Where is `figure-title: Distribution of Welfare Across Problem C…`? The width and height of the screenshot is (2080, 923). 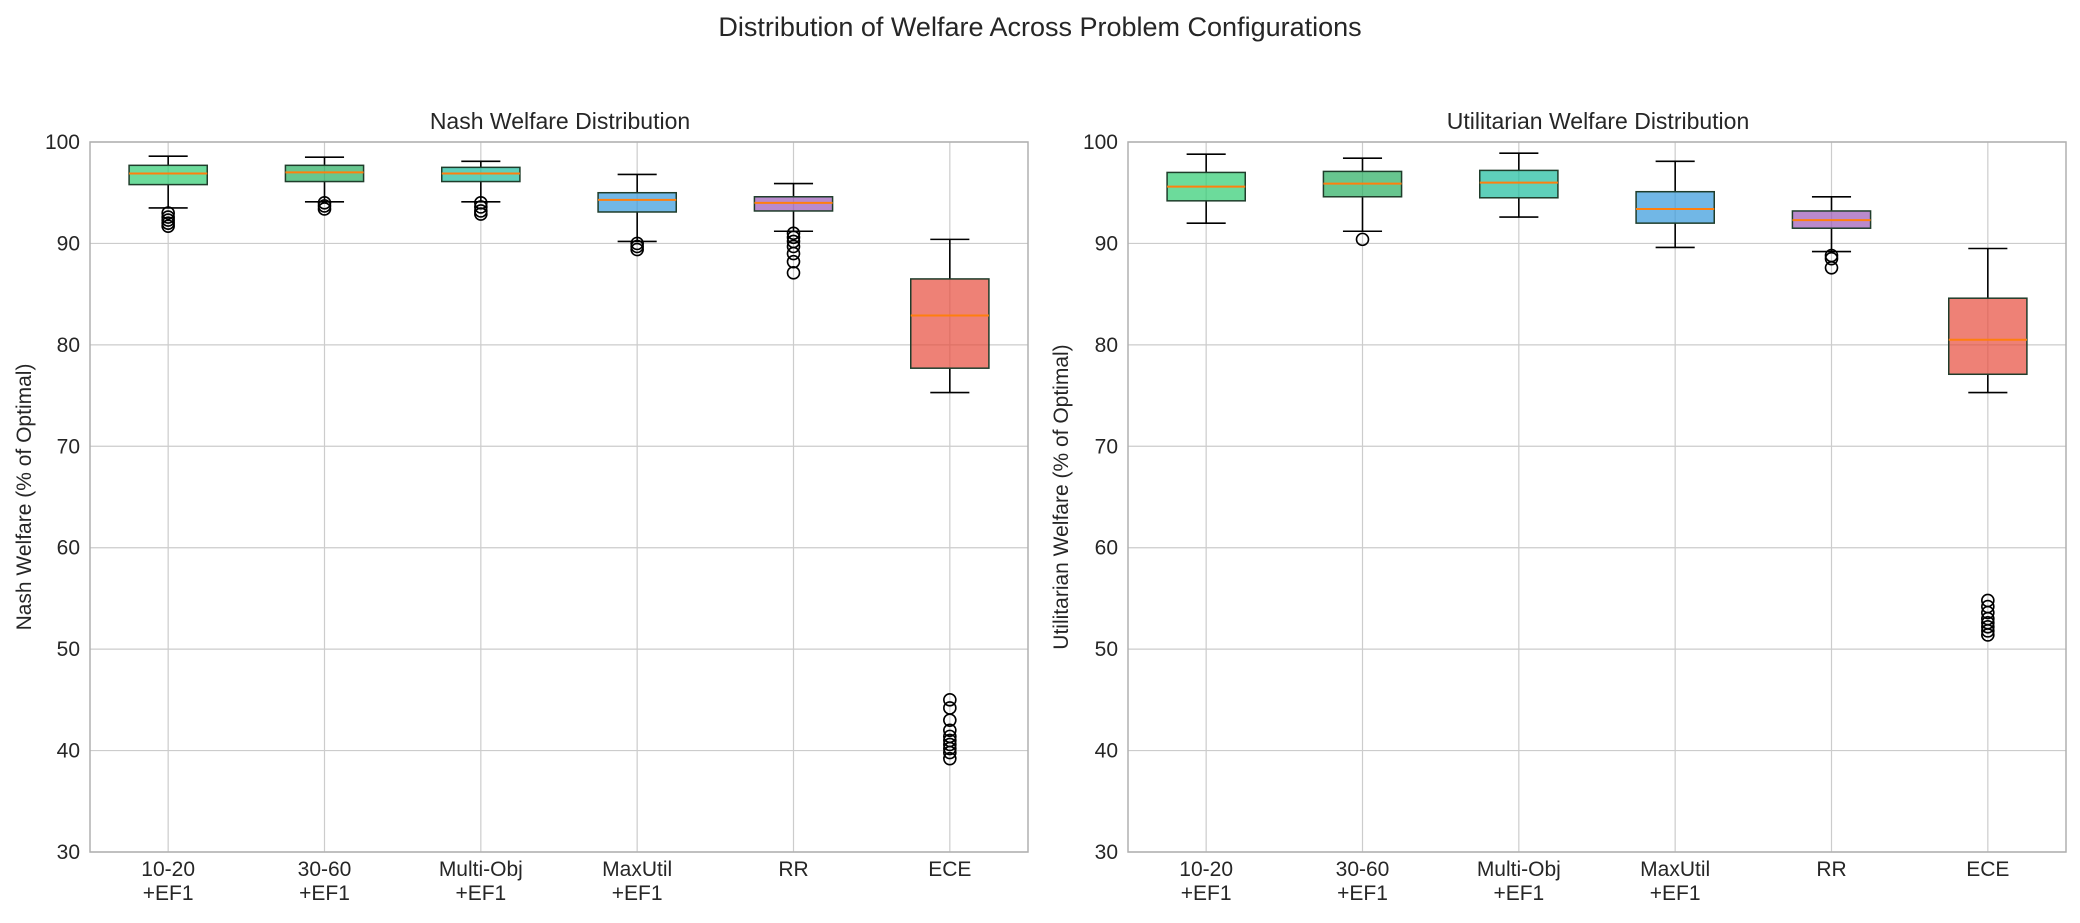
figure-title: Distribution of Welfare Across Problem C… is located at coordinates (1039, 27).